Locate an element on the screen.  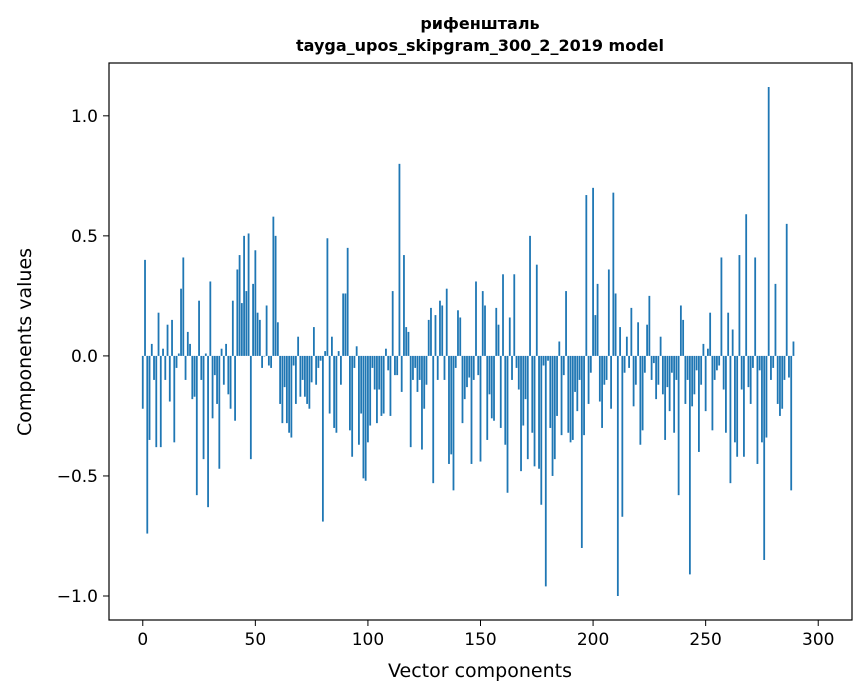
x-axis-label: Vector components is located at coordinates (480, 671).